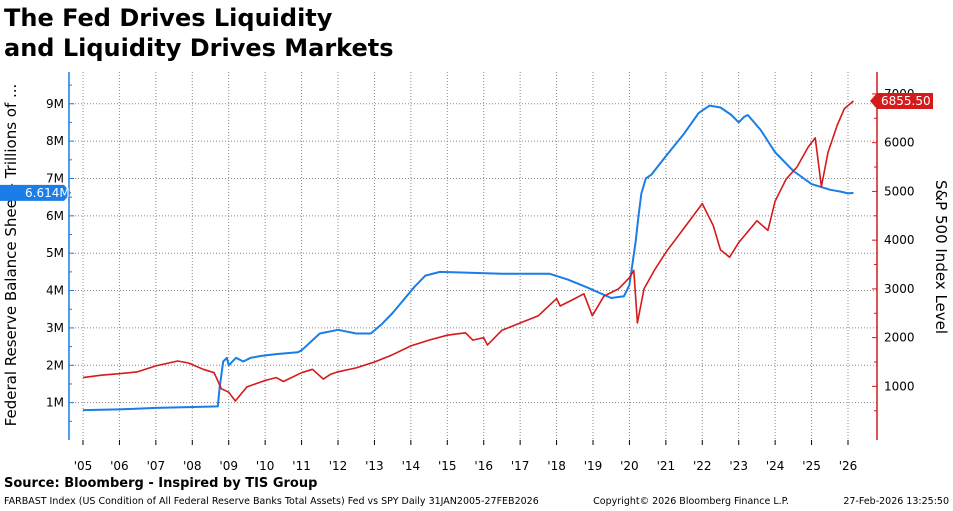  I want to click on x-tick-label: '13, so click(374, 466).